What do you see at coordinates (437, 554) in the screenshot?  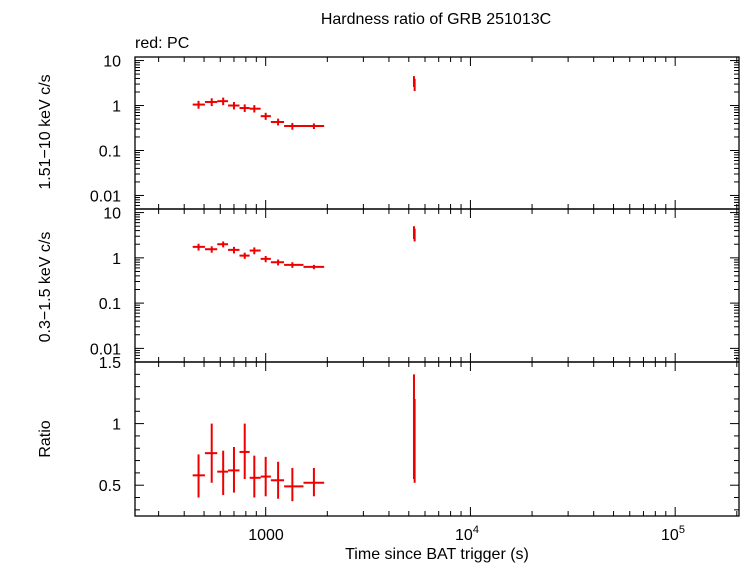 I see `x-axis-label: Time since BAT trigger (s)` at bounding box center [437, 554].